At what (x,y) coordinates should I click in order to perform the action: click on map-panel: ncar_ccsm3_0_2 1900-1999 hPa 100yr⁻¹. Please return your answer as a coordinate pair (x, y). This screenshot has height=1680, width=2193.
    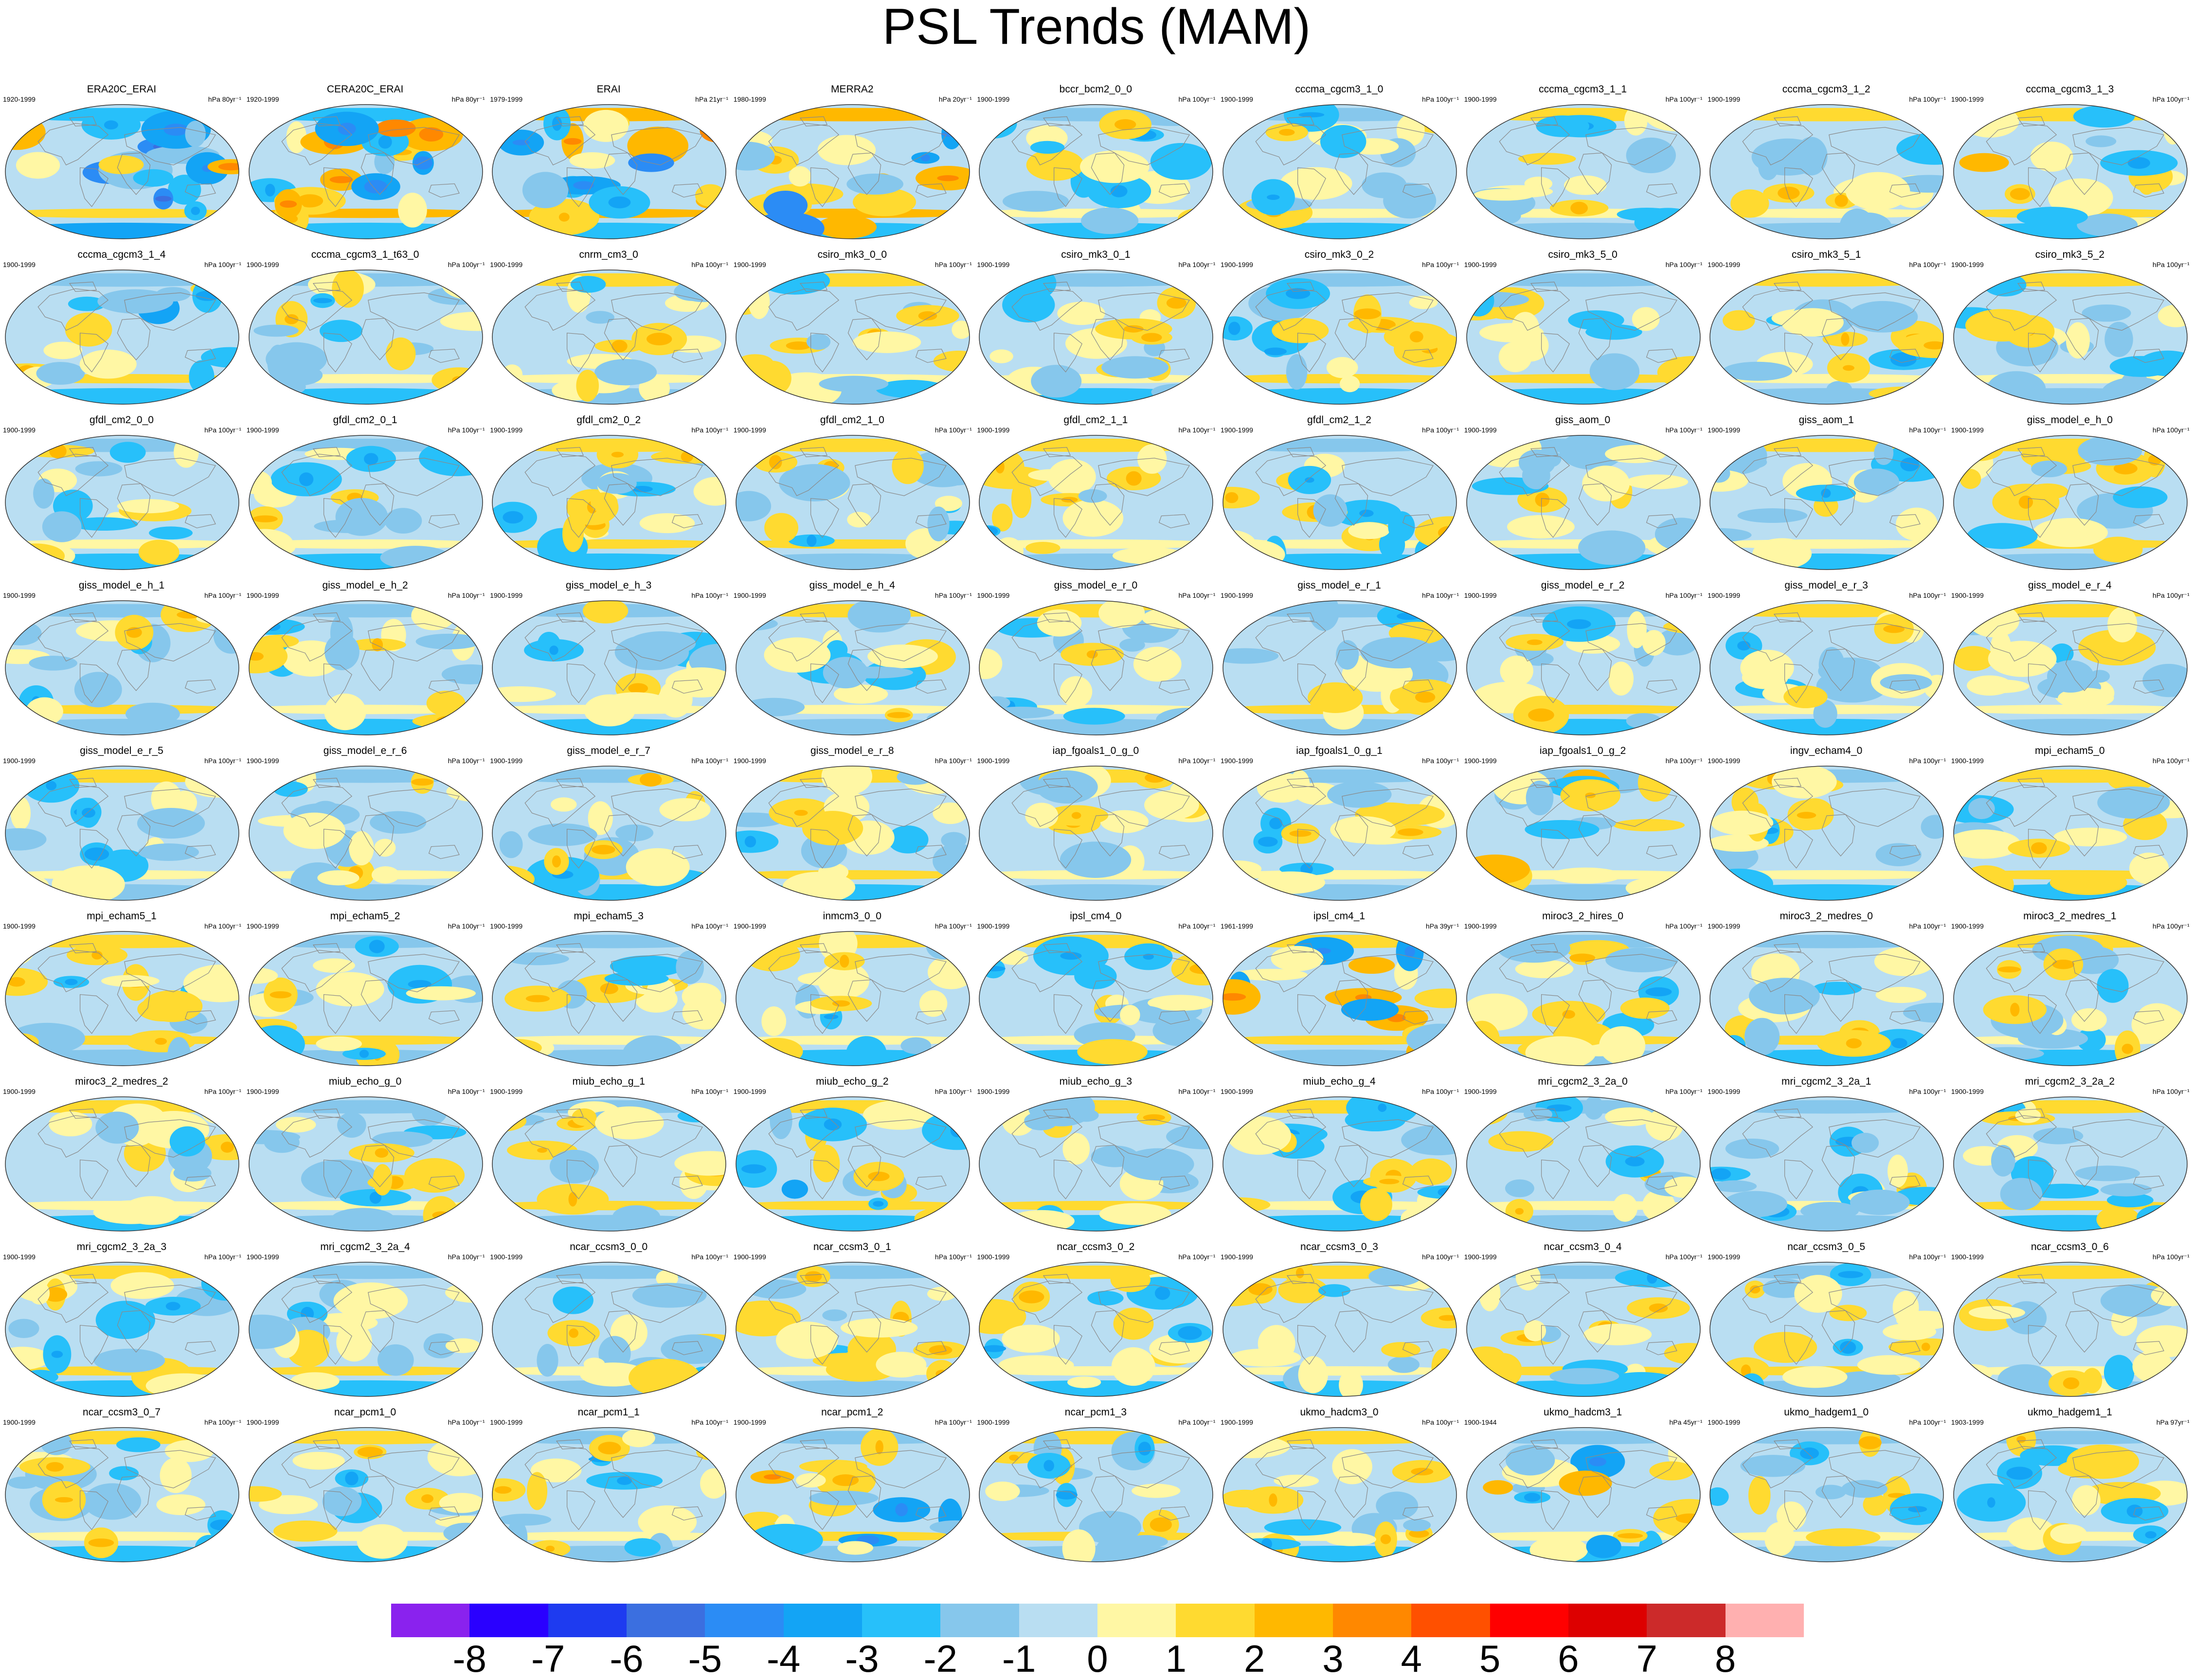
    Looking at the image, I should click on (1095, 1321).